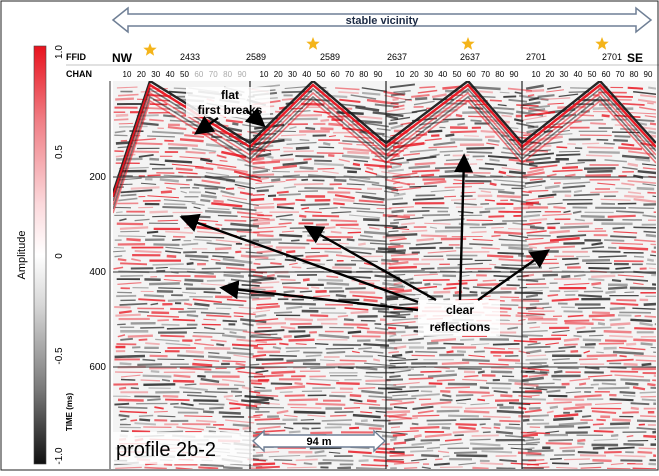 The width and height of the screenshot is (659, 476). I want to click on banner-label: stable vicinity, so click(383, 21).